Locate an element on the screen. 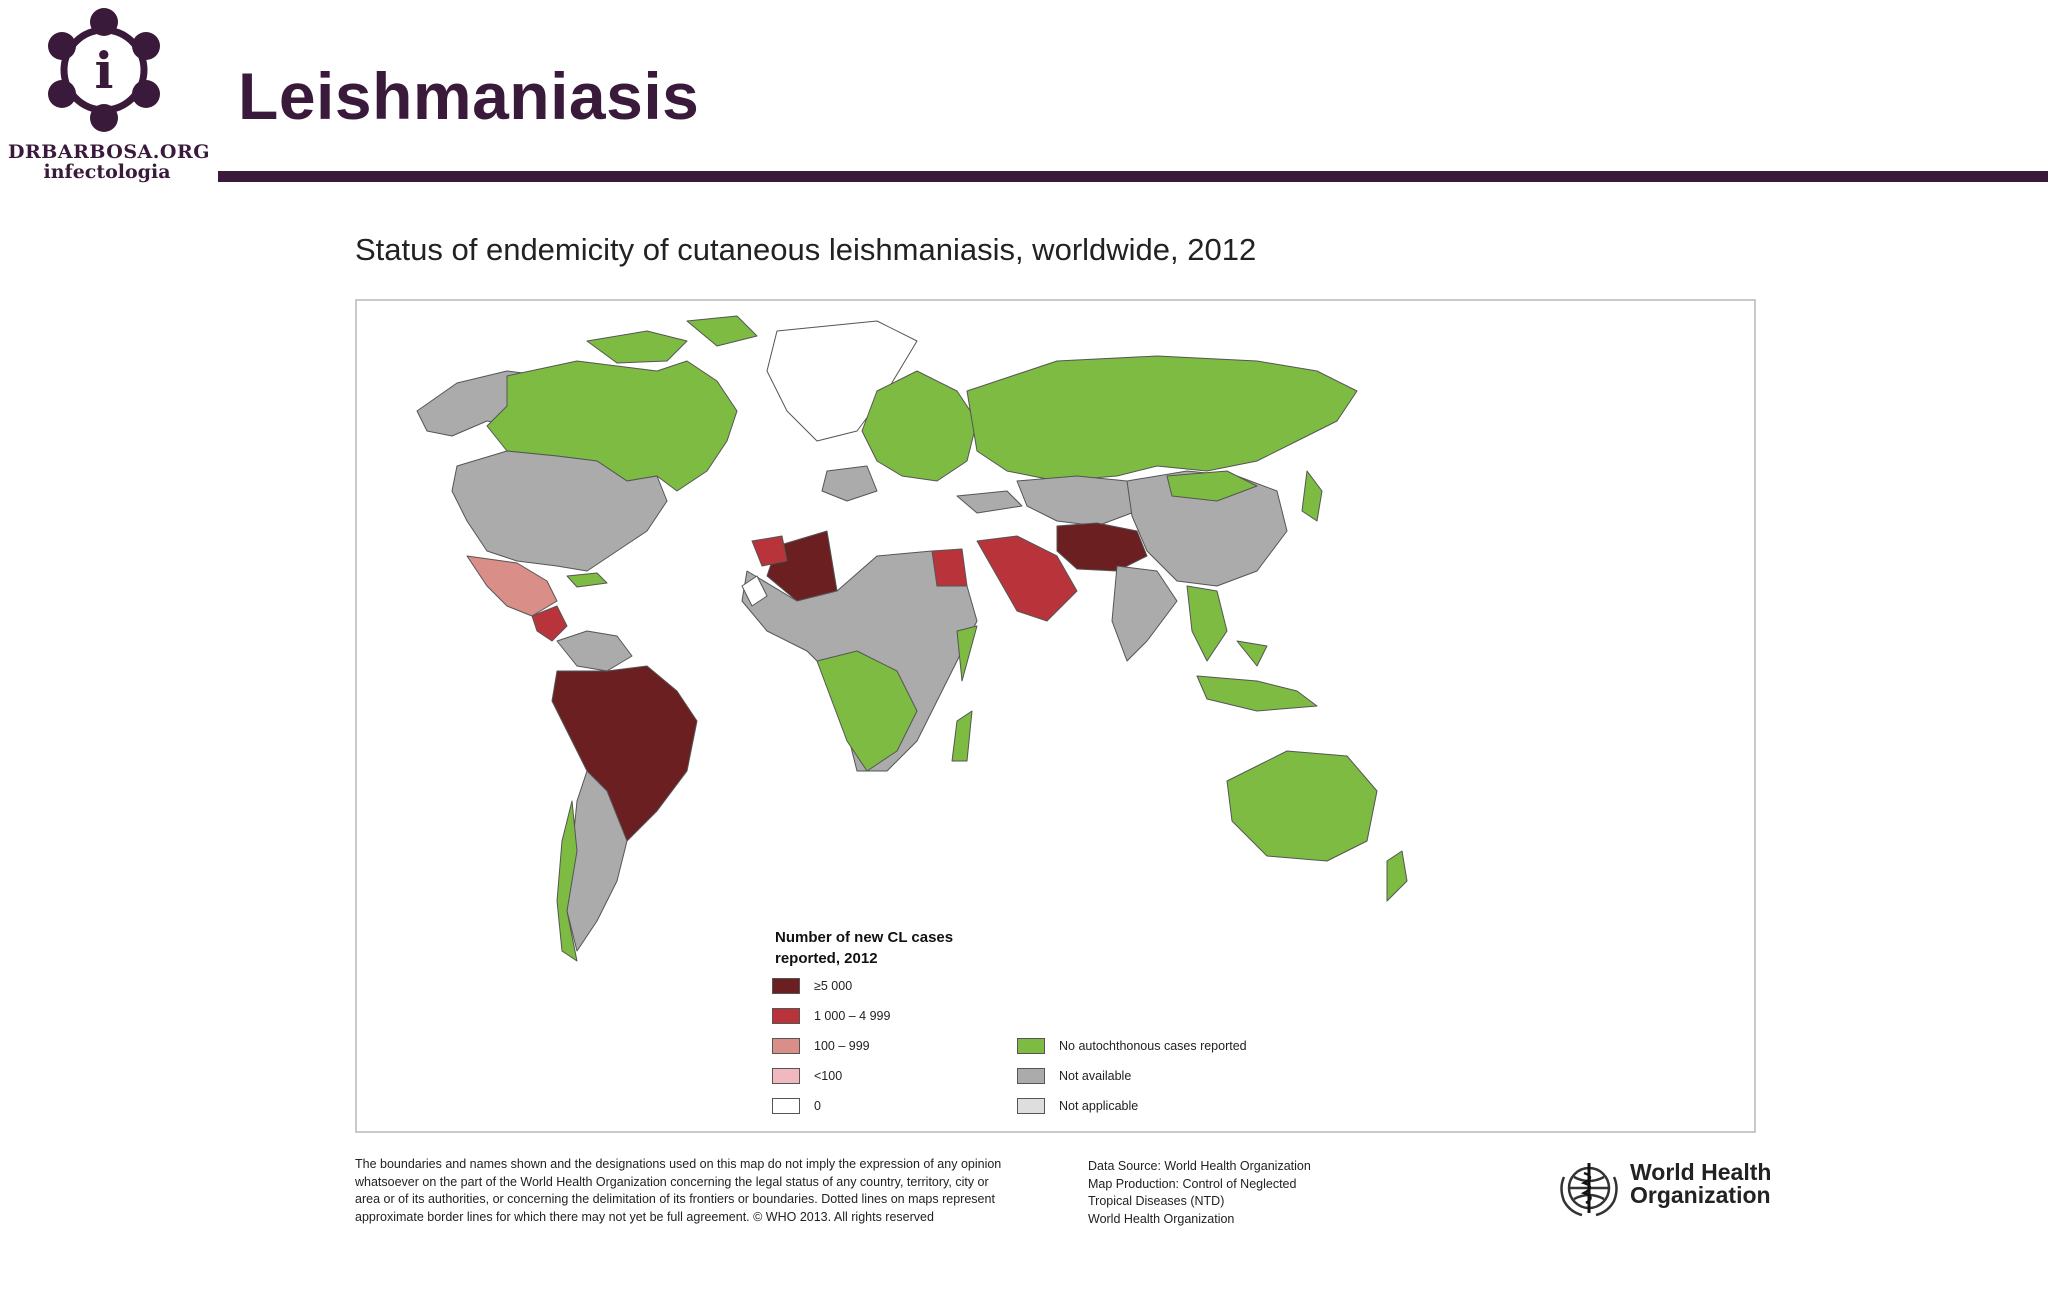 This screenshot has height=1290, width=2048. logo-text: DRBARBOSA.ORG infectologia is located at coordinates (109, 162).